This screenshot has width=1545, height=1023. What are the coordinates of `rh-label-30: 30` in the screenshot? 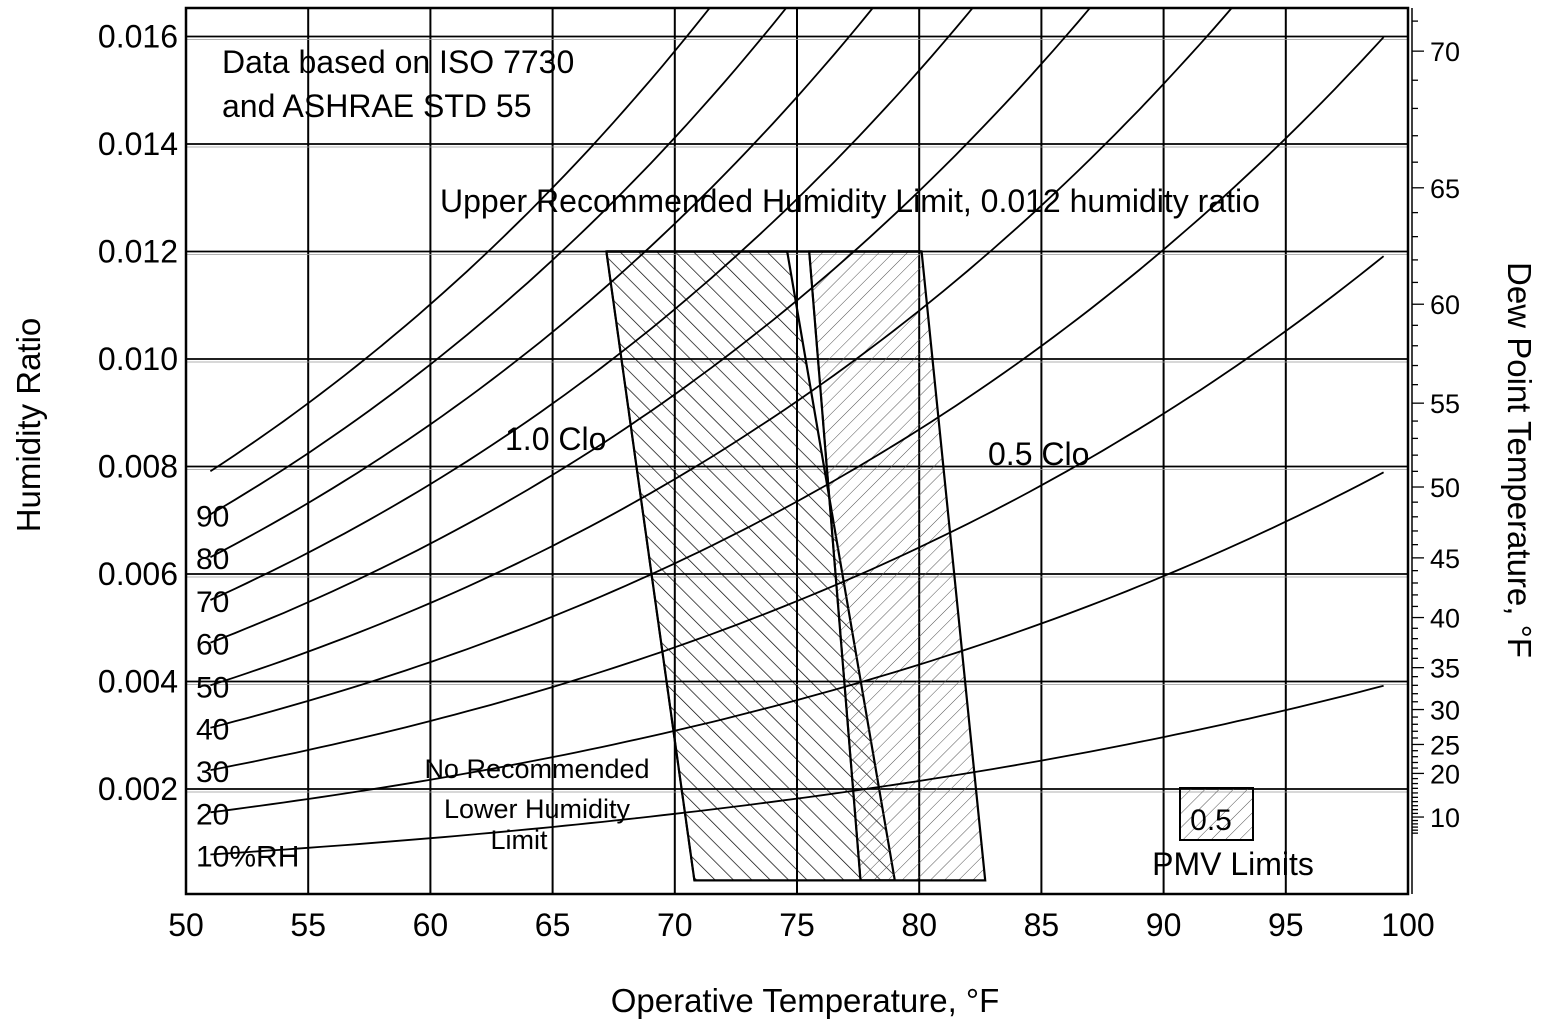 It's located at (212, 772).